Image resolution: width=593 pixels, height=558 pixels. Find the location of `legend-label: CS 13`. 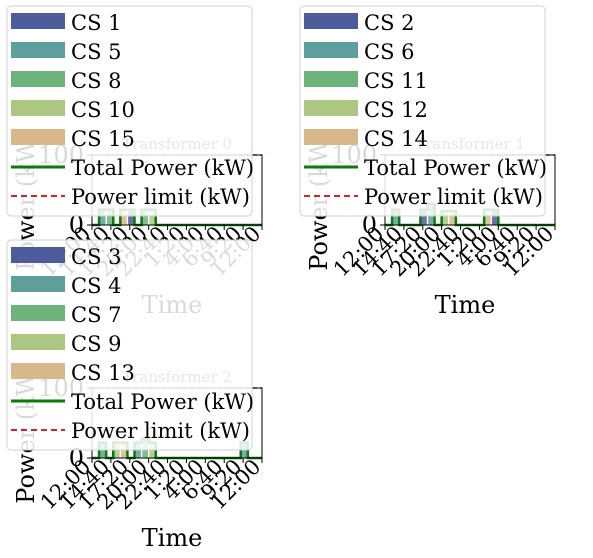

legend-label: CS 13 is located at coordinates (103, 373).